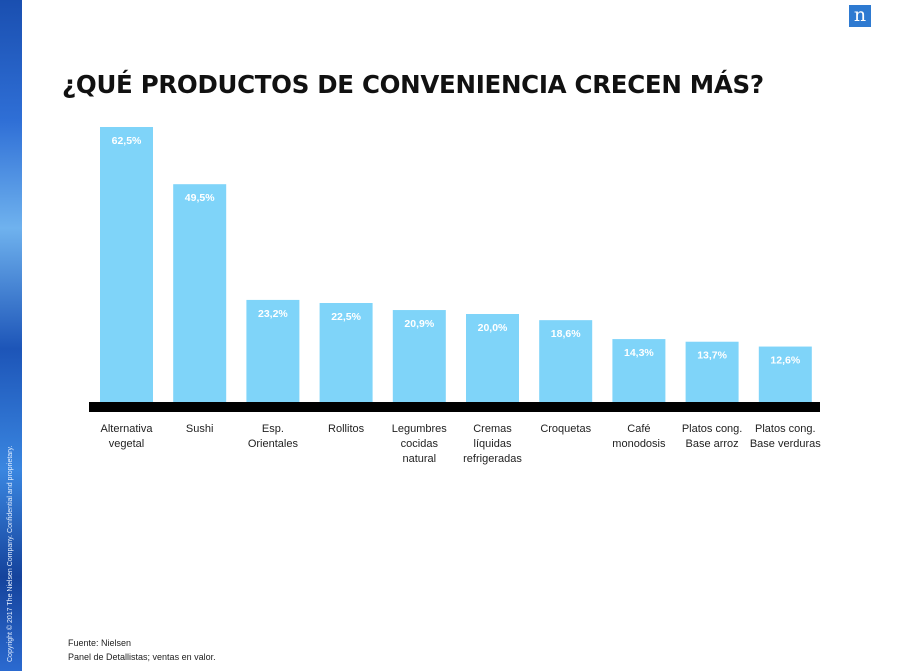 Image resolution: width=900 pixels, height=671 pixels. I want to click on footer-note: Panel de Detallistas; ventas en valor., so click(142, 657).